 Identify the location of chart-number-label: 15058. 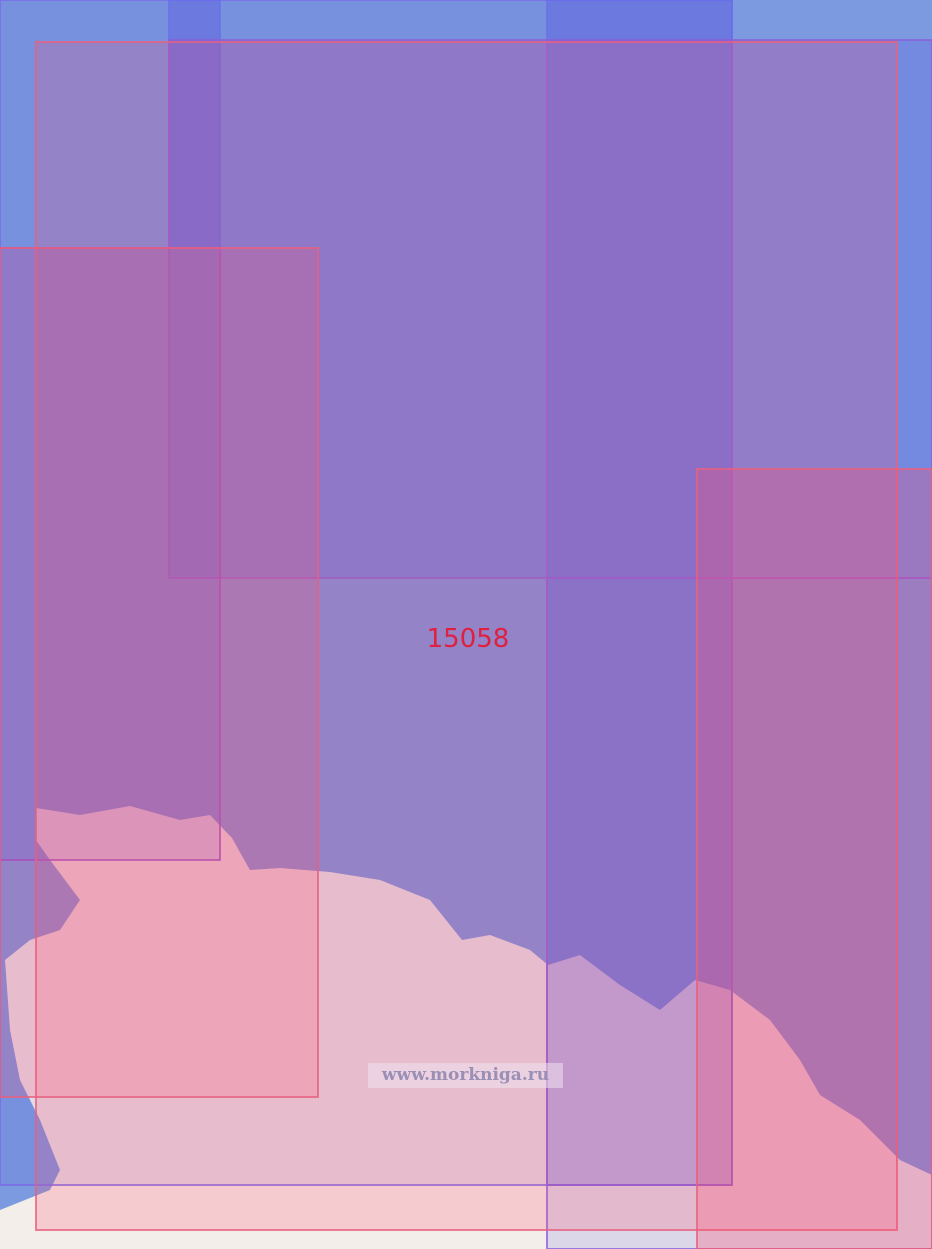
(468, 639).